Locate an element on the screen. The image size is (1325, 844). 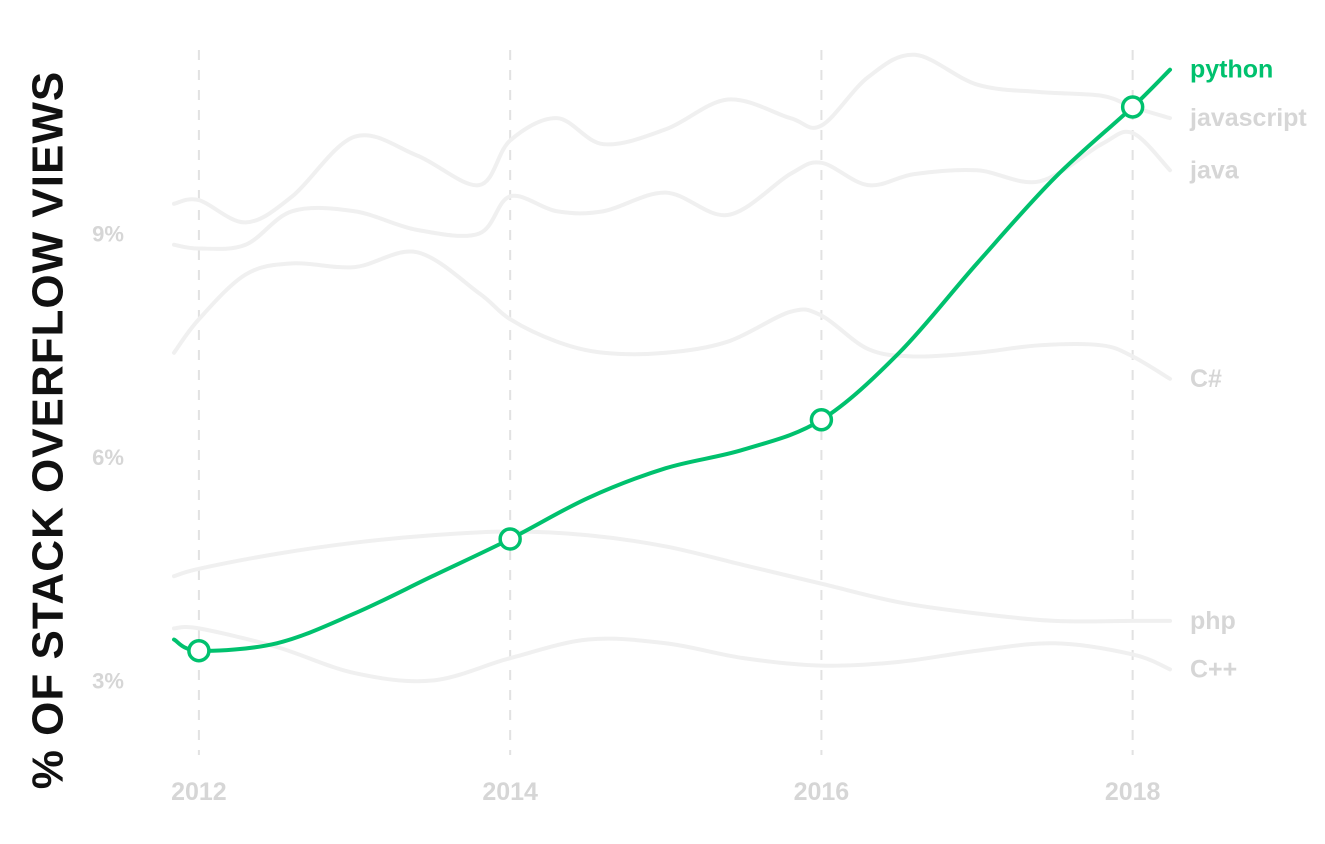
y-axis-title: % OF STACK OVERFLOW VIEWS is located at coordinates (48, 430).